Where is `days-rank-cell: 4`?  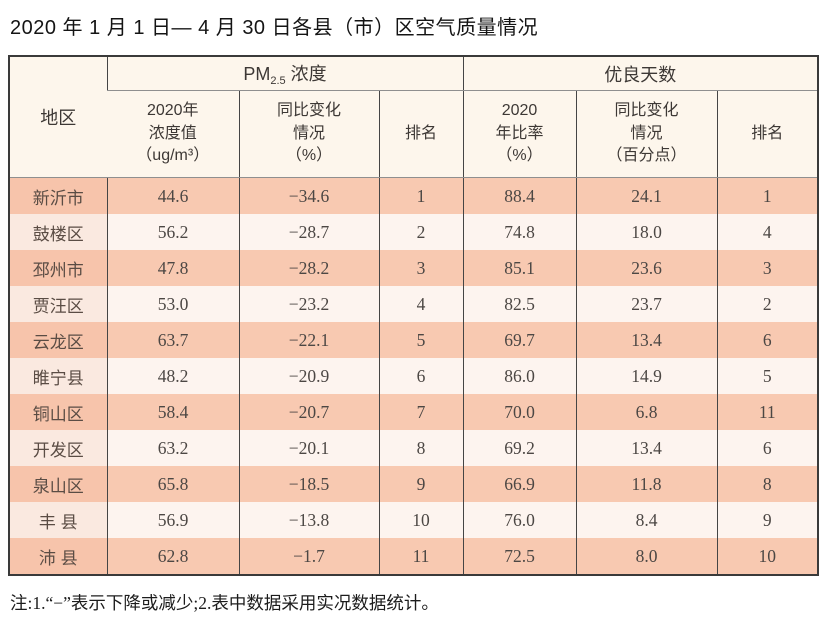
days-rank-cell: 4 is located at coordinates (767, 232).